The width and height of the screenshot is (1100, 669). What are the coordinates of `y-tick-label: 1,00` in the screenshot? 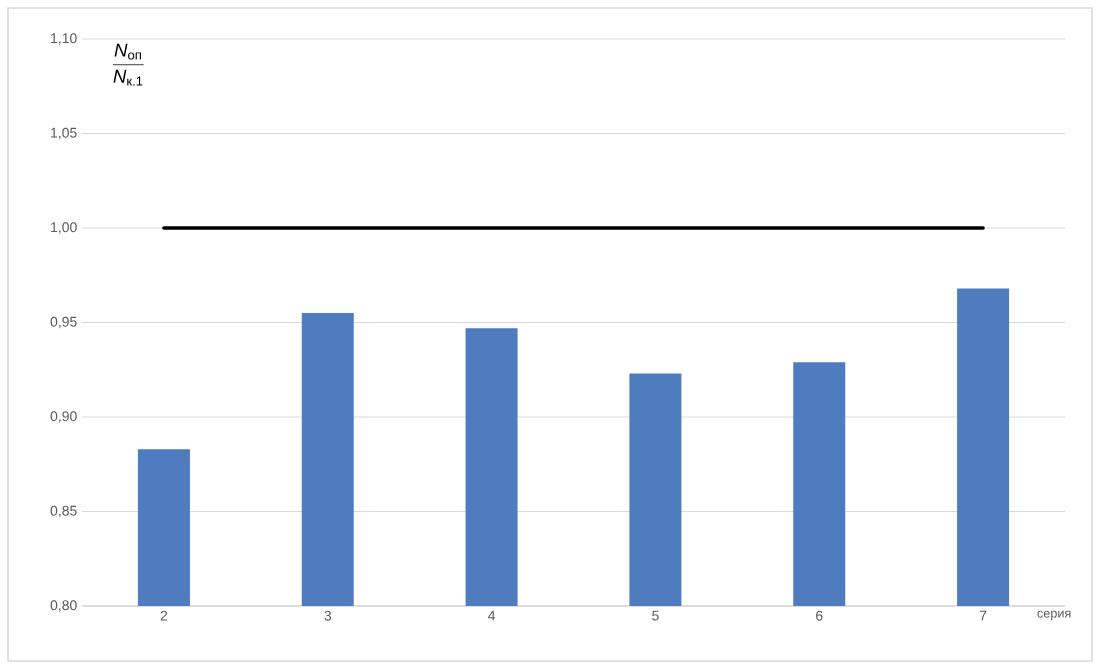 It's located at (64, 228).